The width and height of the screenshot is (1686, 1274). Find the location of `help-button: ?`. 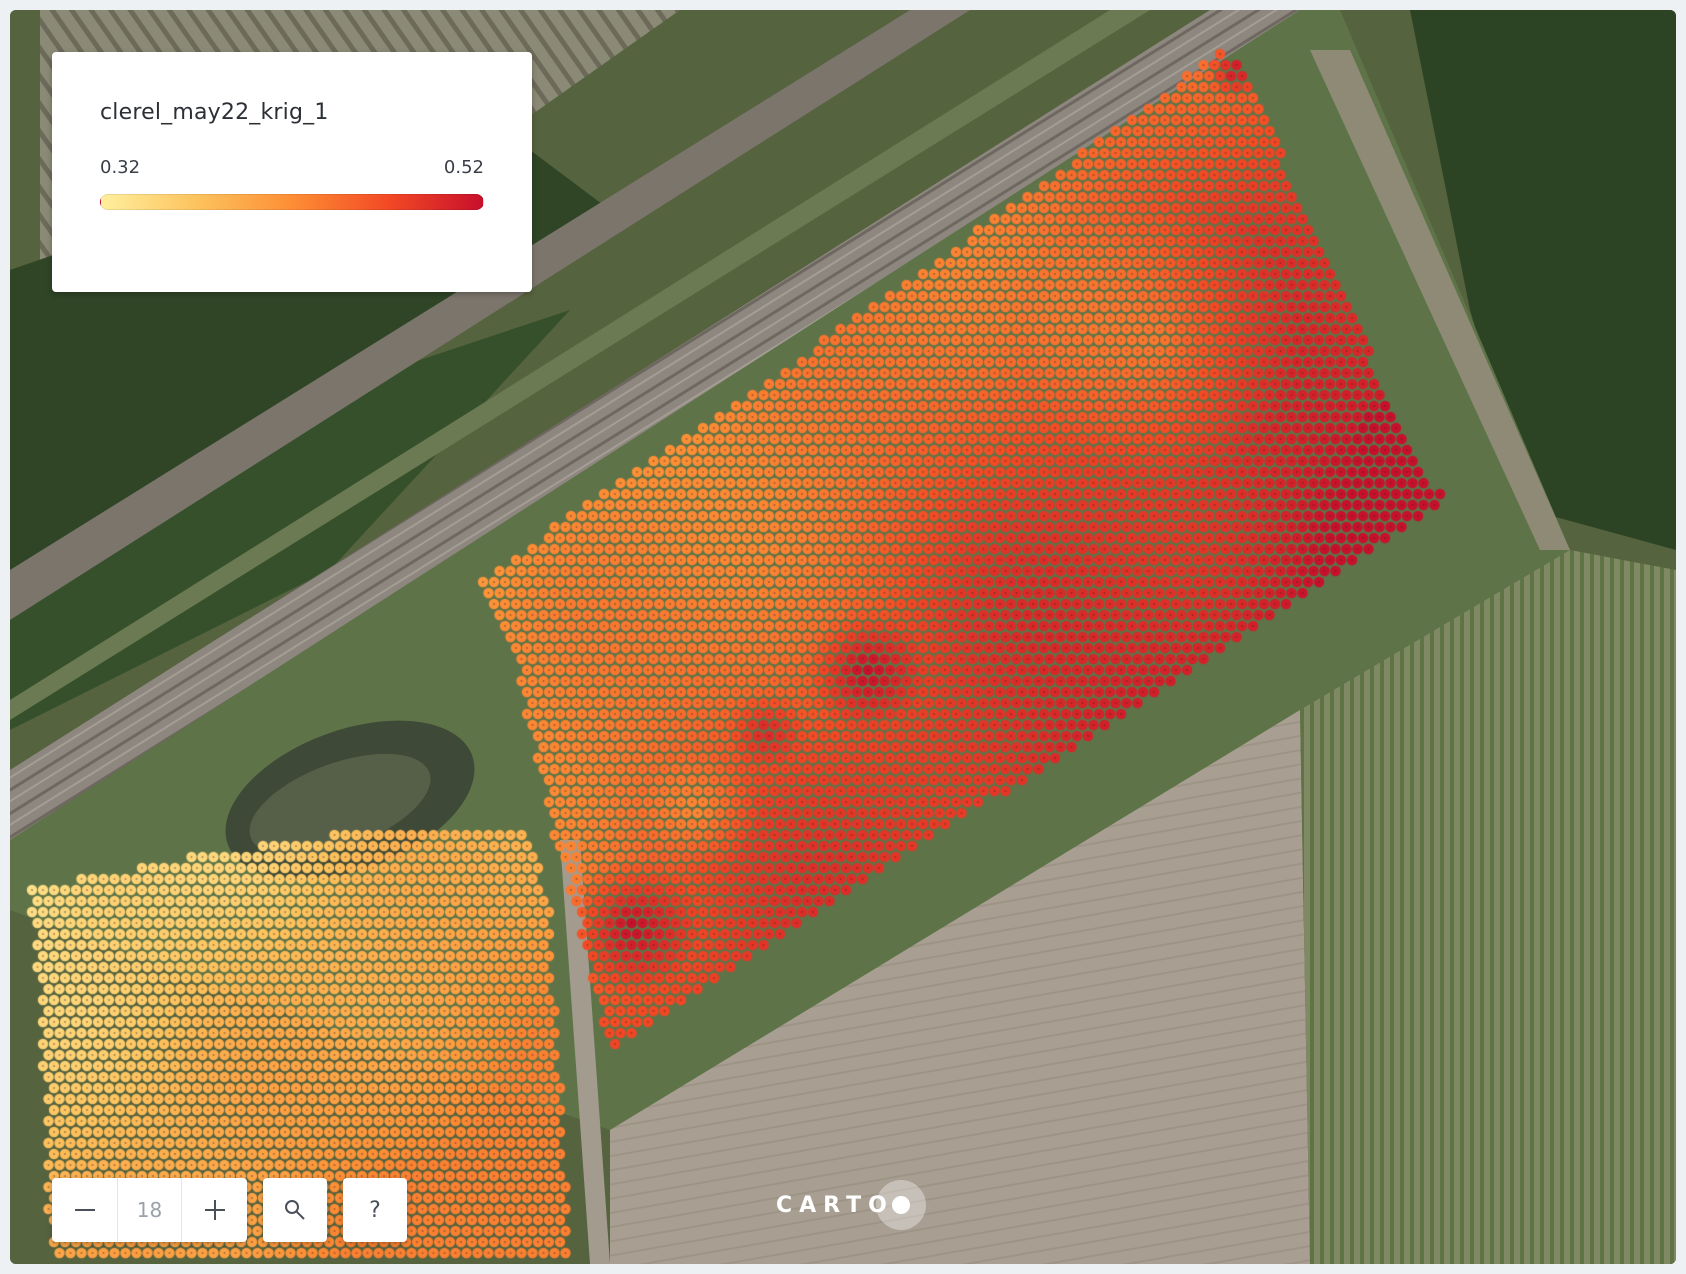

help-button: ? is located at coordinates (375, 1210).